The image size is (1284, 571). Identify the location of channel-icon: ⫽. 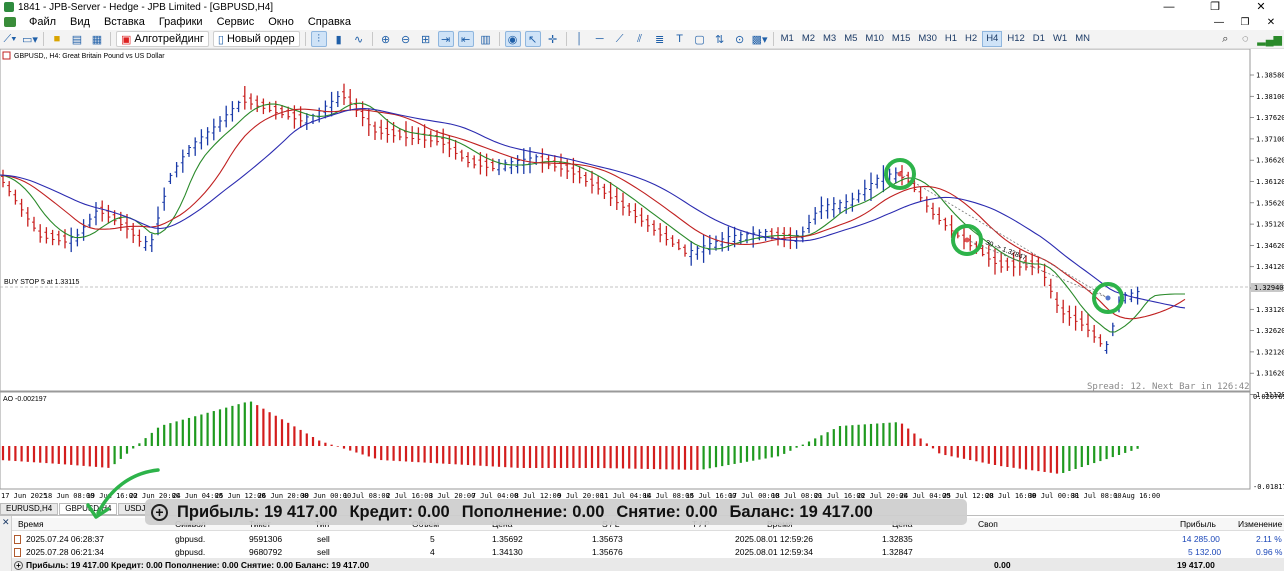
(640, 38).